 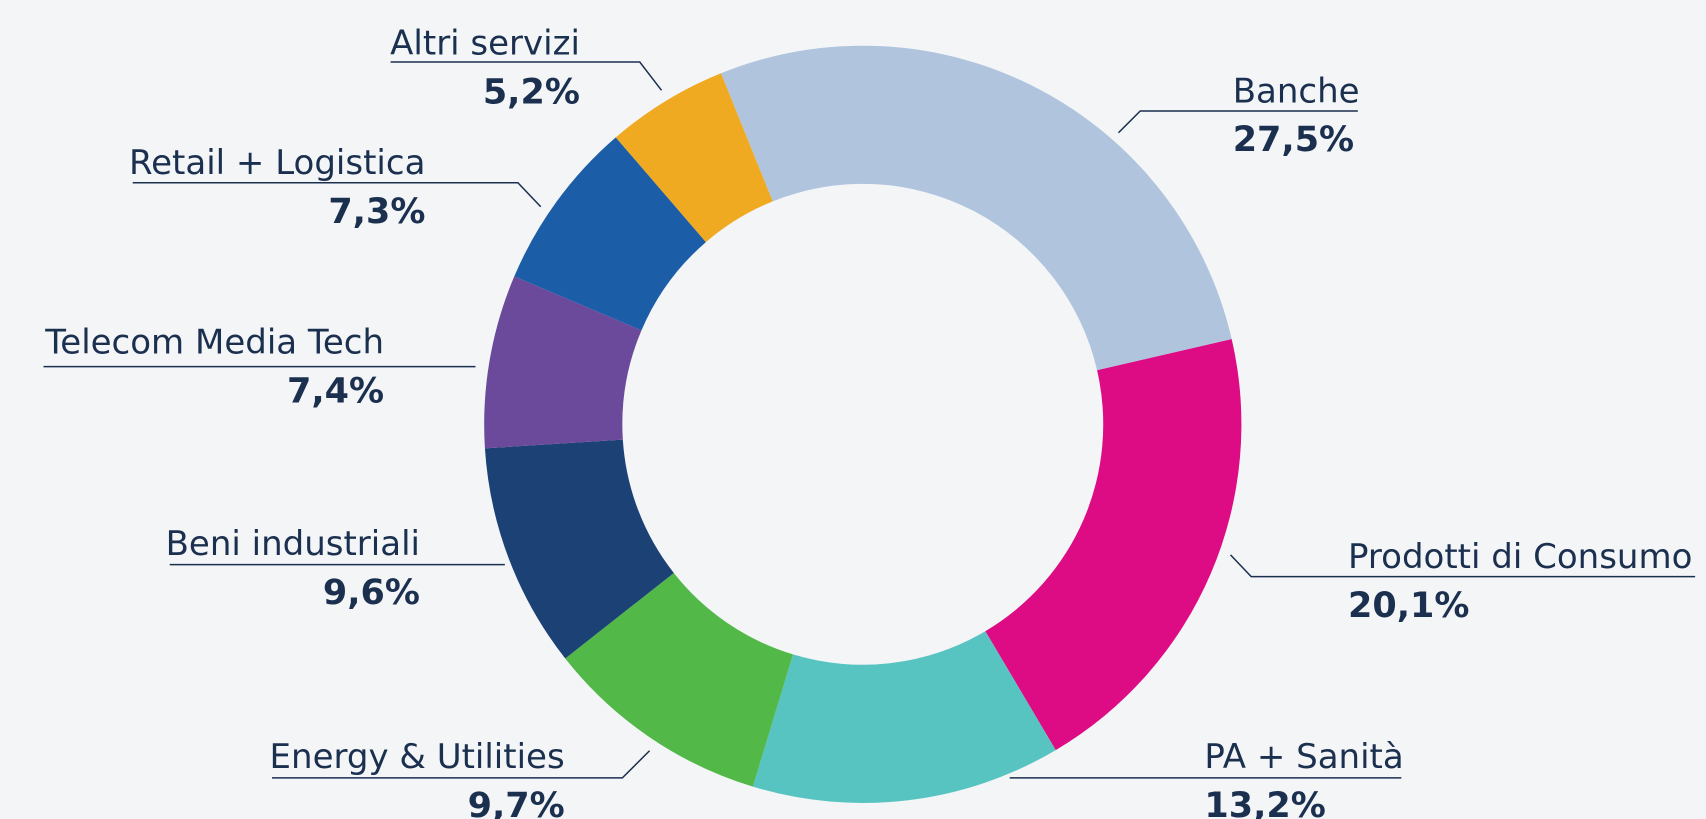 I want to click on value-label: 7,4%, so click(x=335, y=392).